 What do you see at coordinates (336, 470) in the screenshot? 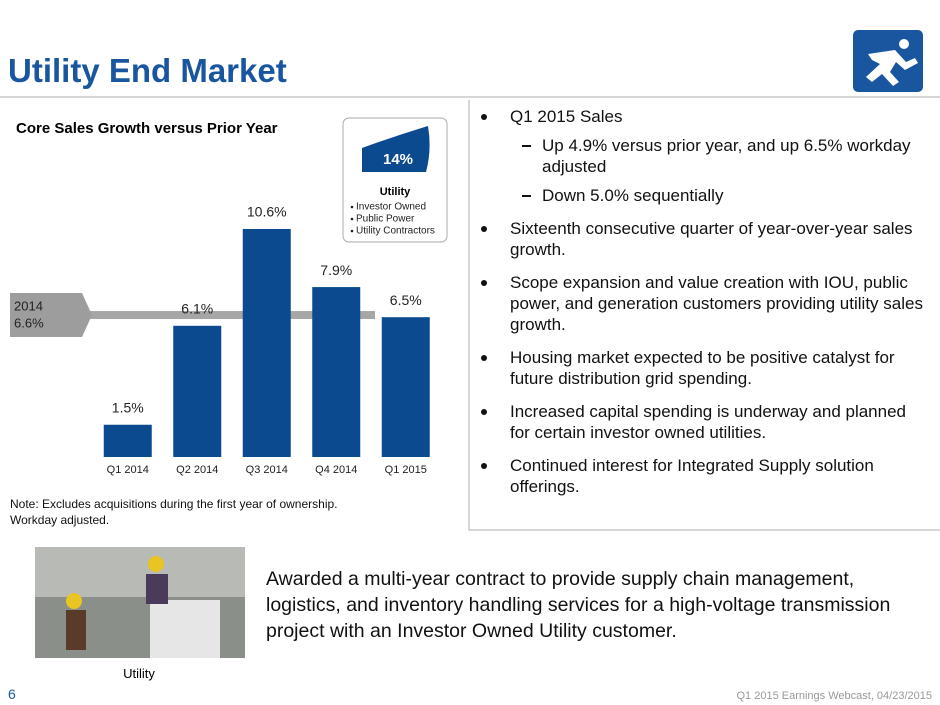
I see `x-tick-label: Q4 2014` at bounding box center [336, 470].